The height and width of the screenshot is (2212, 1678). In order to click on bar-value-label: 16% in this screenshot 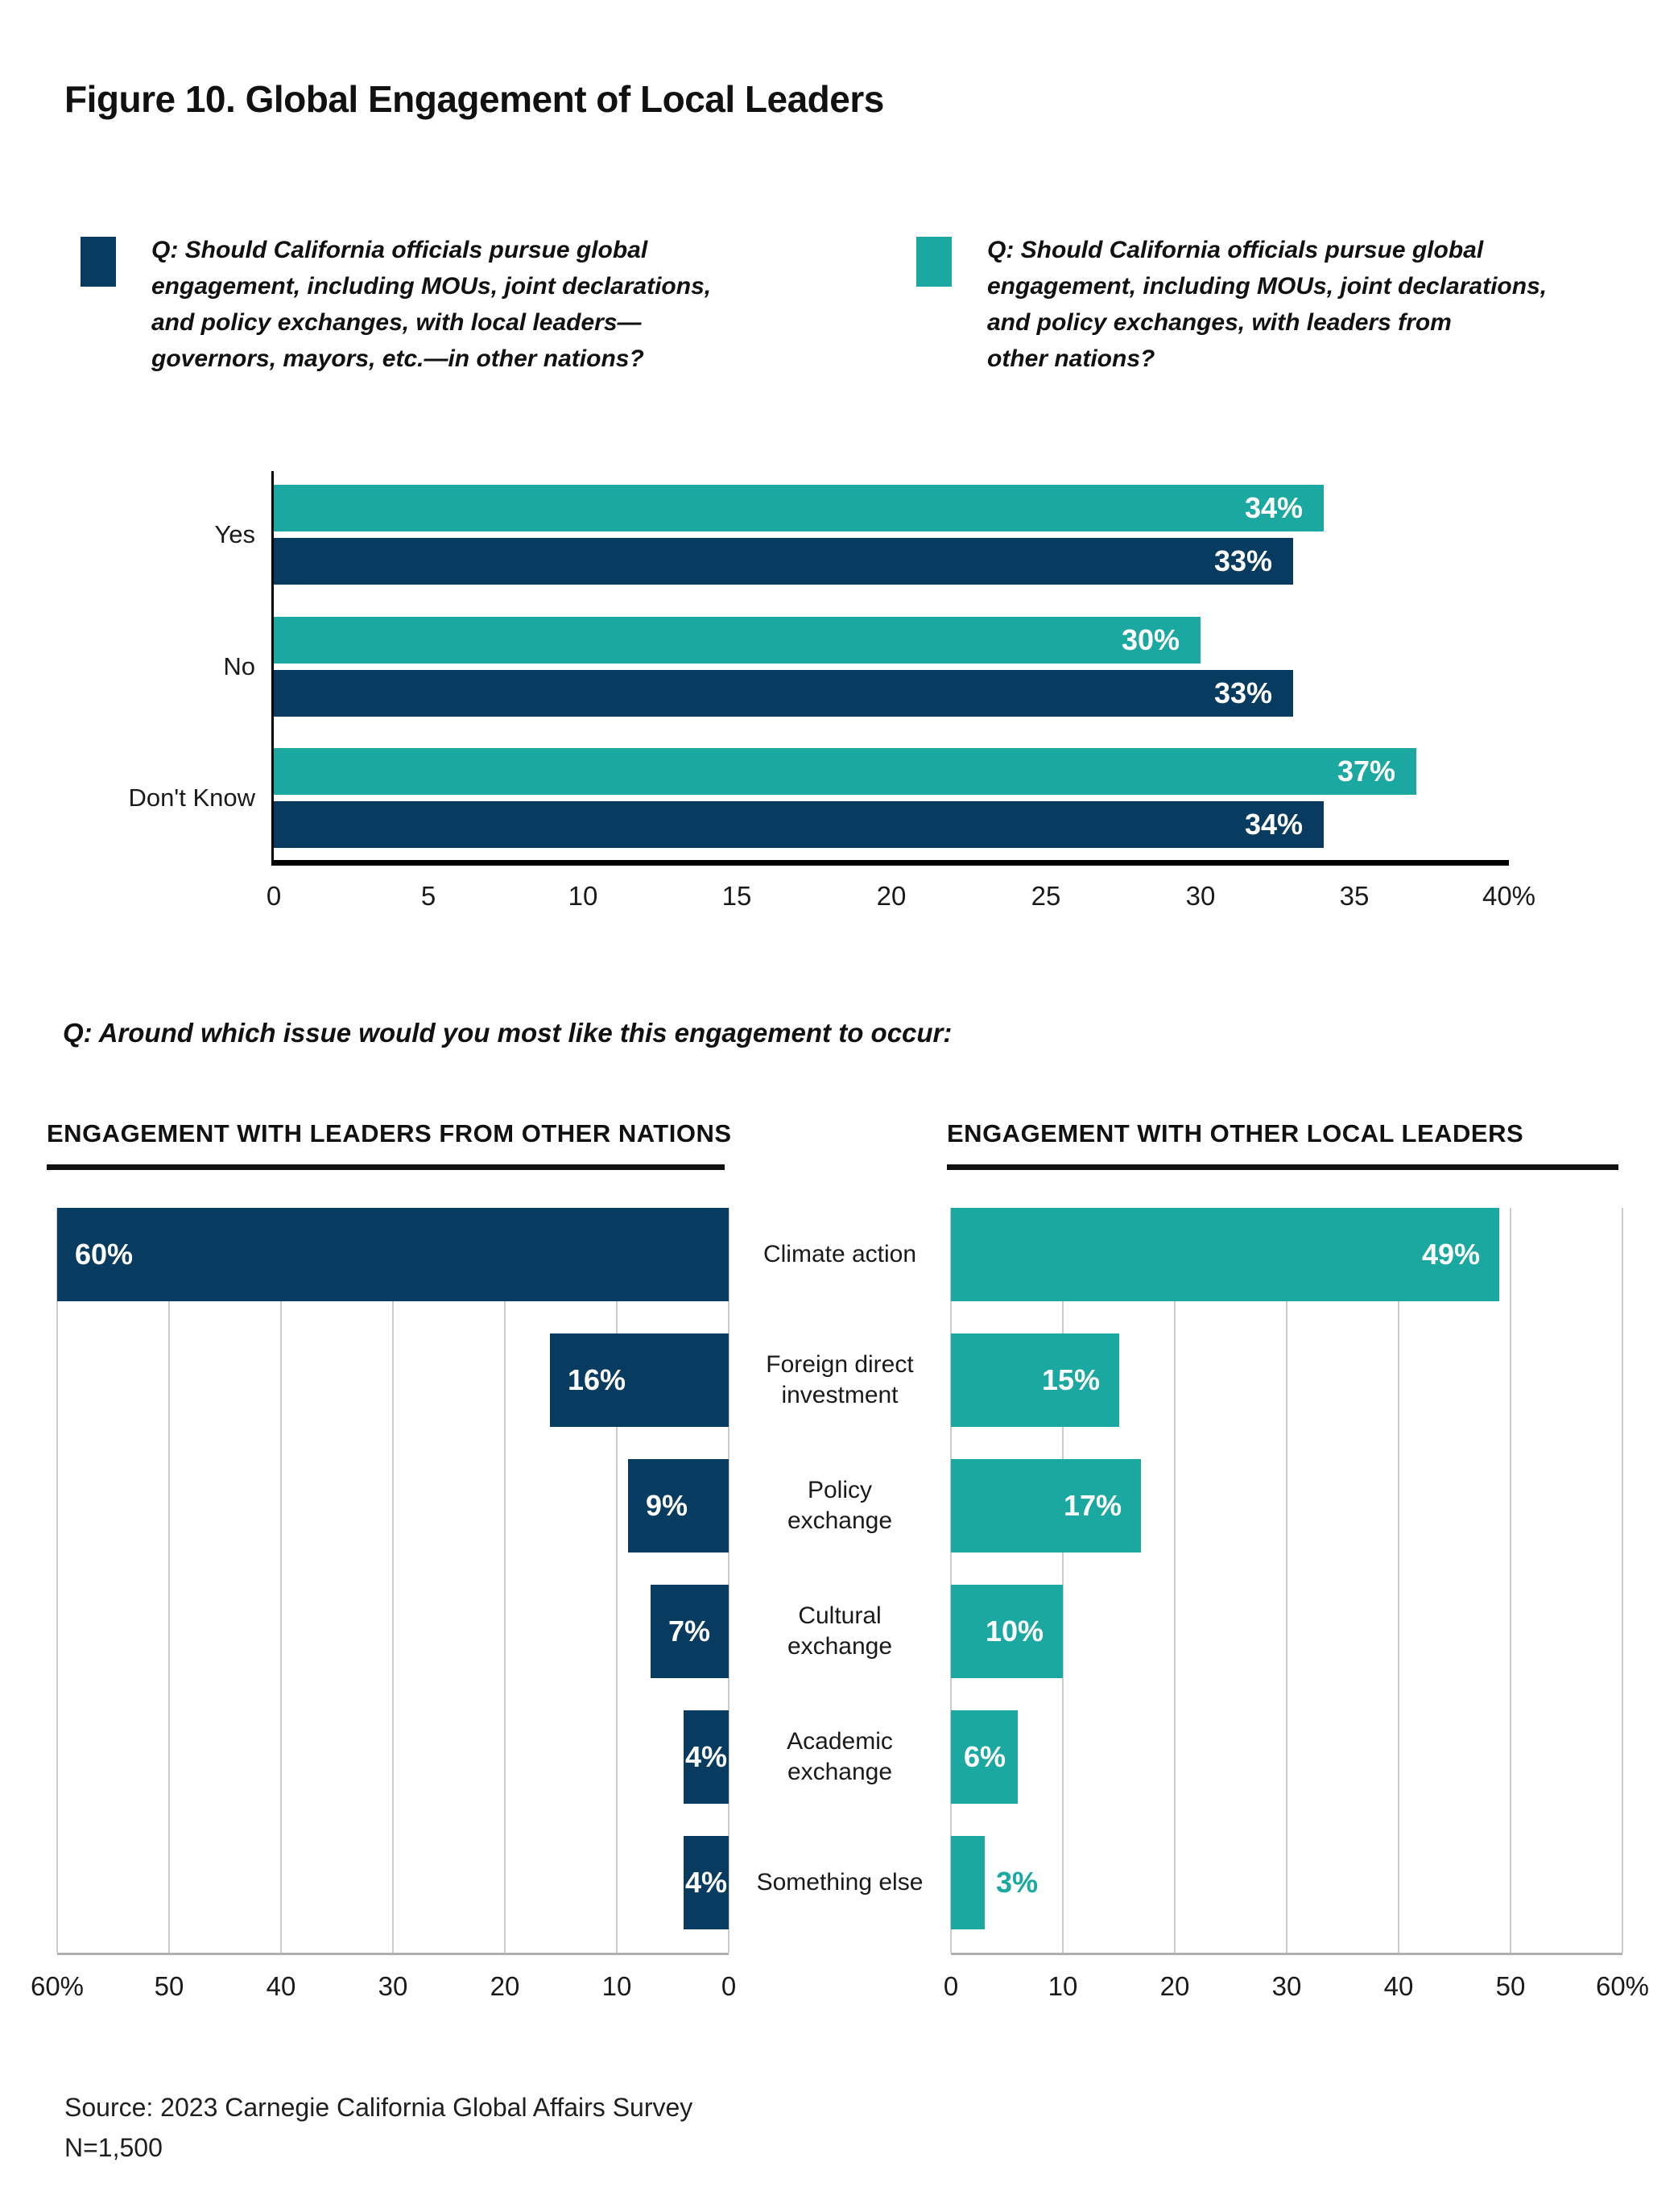, I will do `click(597, 1379)`.